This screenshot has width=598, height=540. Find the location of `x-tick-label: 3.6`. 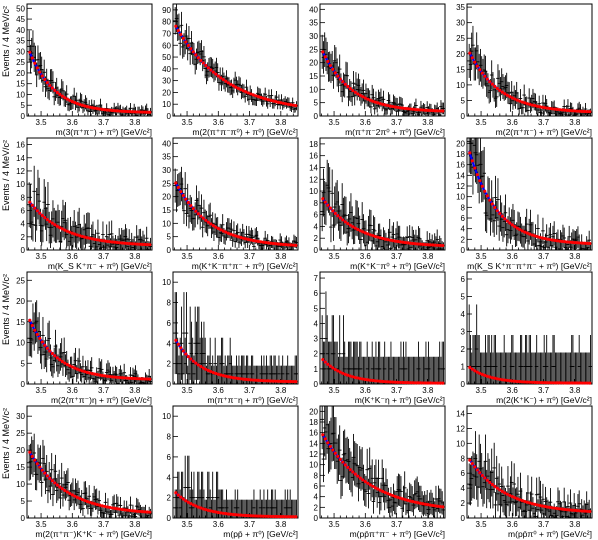

x-tick-label: 3.6 is located at coordinates (73, 122).